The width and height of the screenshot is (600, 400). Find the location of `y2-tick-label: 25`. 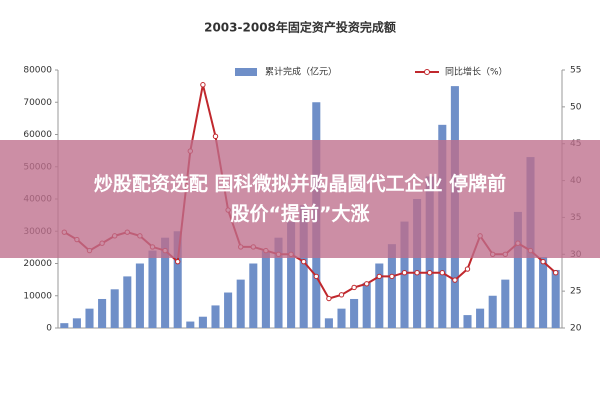

y2-tick-label: 25 is located at coordinates (575, 292).